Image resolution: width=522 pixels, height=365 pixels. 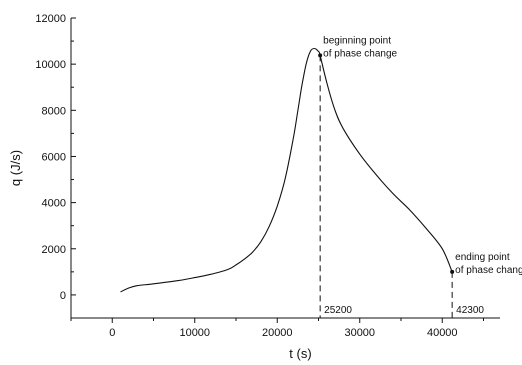 I want to click on y-tick-label: 12000, so click(x=50, y=19).